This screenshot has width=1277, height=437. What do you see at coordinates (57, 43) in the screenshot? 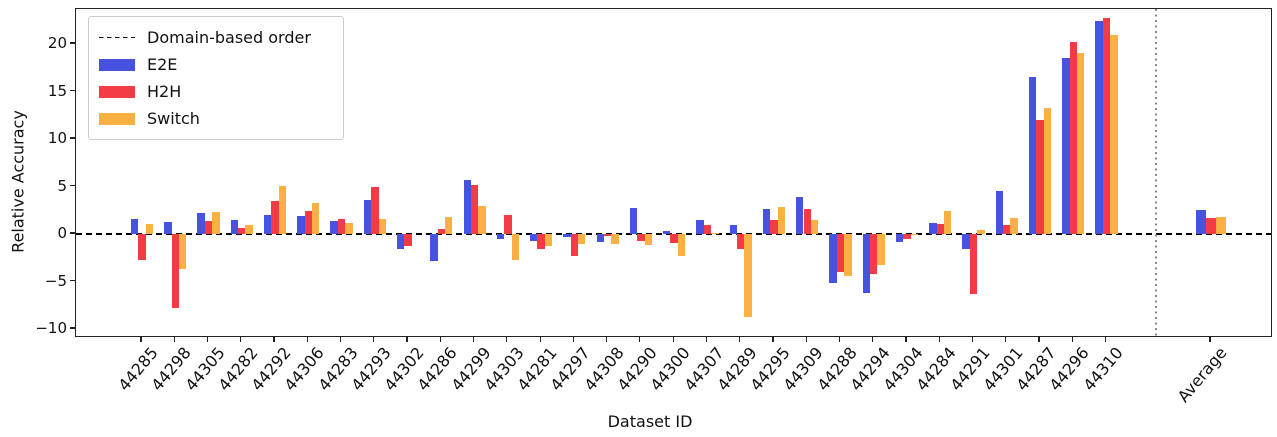
I see `y-tick-label: 20` at bounding box center [57, 43].